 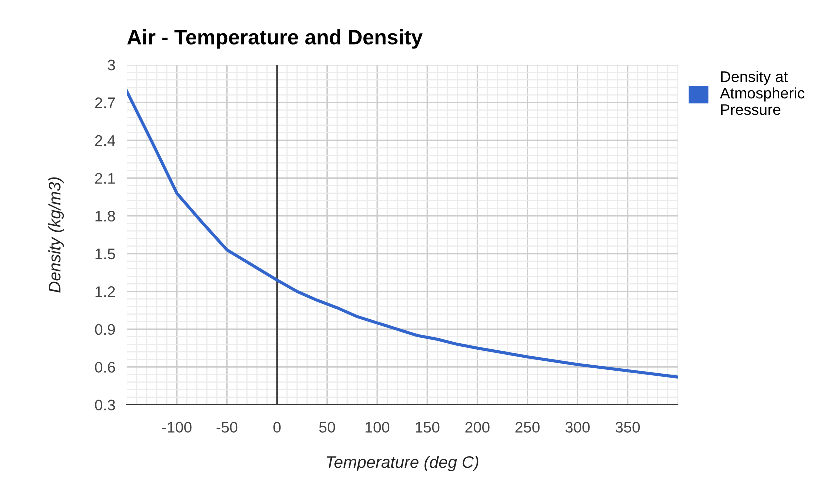 What do you see at coordinates (105, 140) in the screenshot?
I see `y-tick-label: 2.4` at bounding box center [105, 140].